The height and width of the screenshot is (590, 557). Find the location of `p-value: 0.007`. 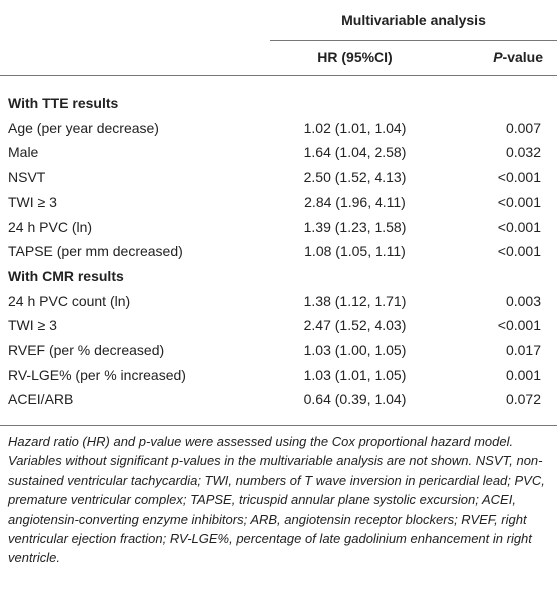

p-value: 0.007 is located at coordinates (523, 127).